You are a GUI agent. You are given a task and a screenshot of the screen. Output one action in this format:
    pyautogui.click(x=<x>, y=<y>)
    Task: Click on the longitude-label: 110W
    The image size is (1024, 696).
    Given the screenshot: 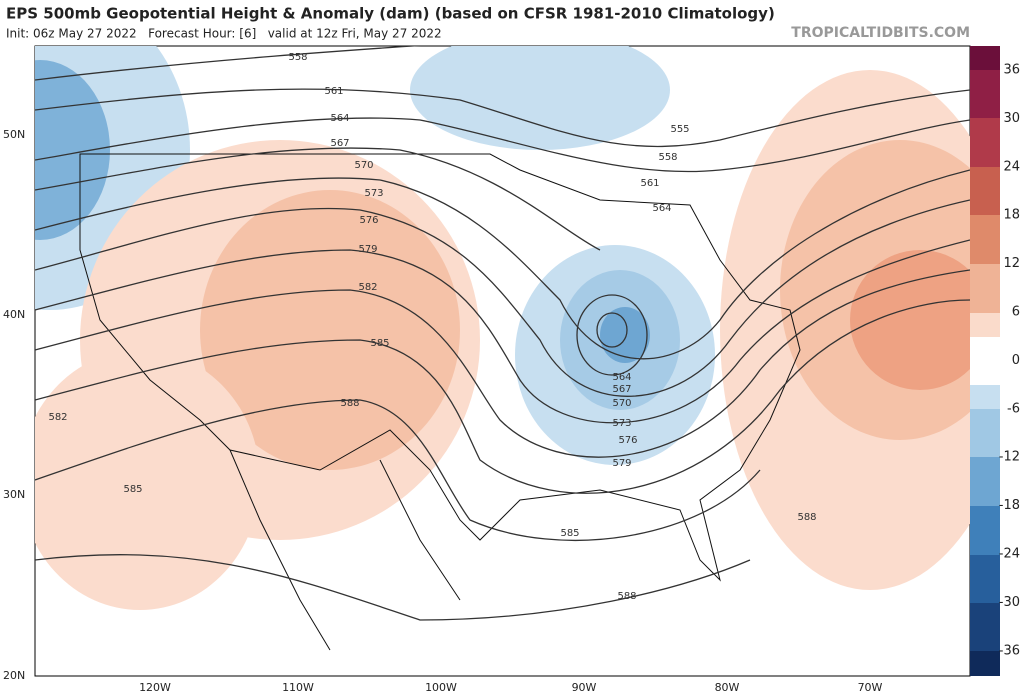 What is the action you would take?
    pyautogui.click(x=298, y=687)
    